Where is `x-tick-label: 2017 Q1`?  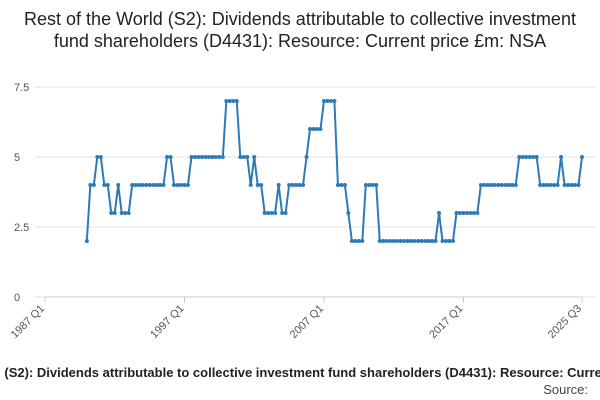
x-tick-label: 2017 Q1 is located at coordinates (446, 322).